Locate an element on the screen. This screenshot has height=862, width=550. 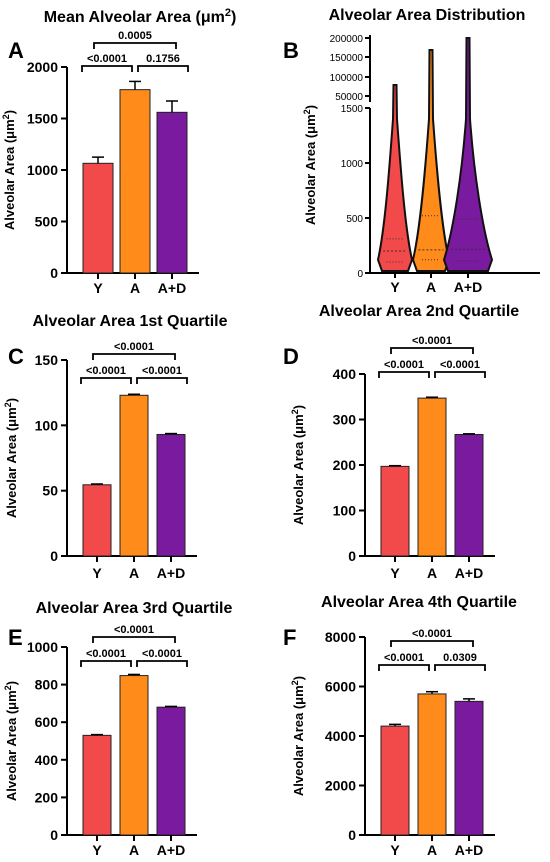
chart-title: Alveolar Area 4th Quartile is located at coordinates (419, 602).